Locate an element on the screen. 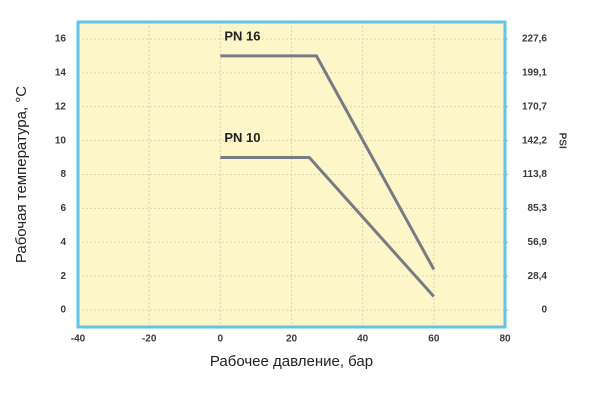  x-tick-label: -20 is located at coordinates (149, 339).